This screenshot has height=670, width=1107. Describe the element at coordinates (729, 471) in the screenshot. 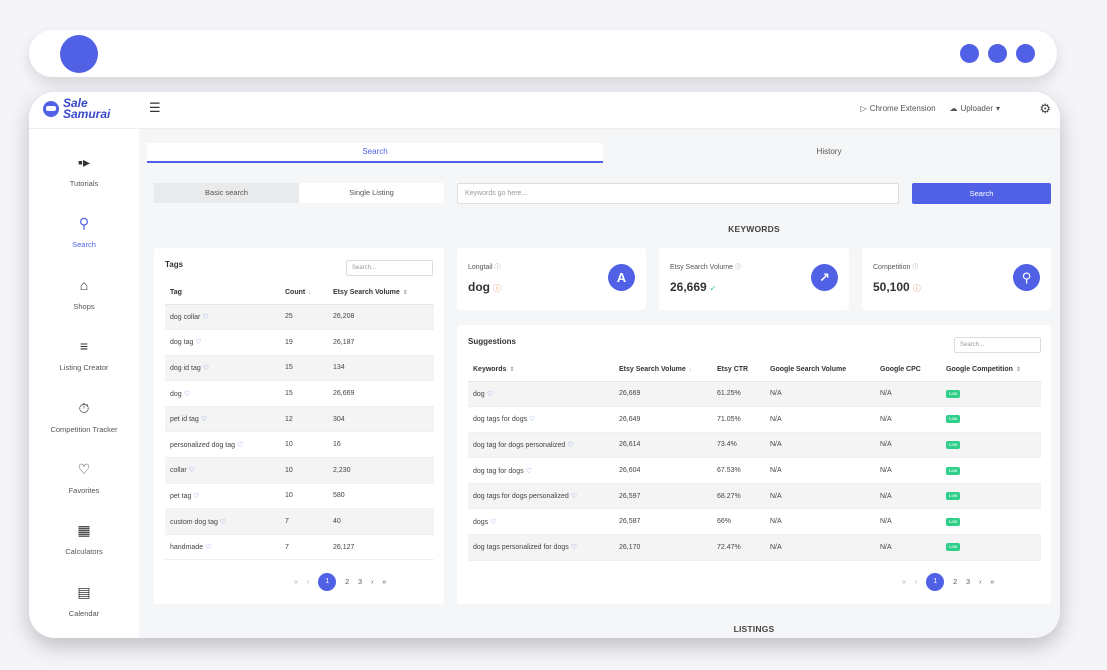

I see `cell-text: 67.53%` at that location.